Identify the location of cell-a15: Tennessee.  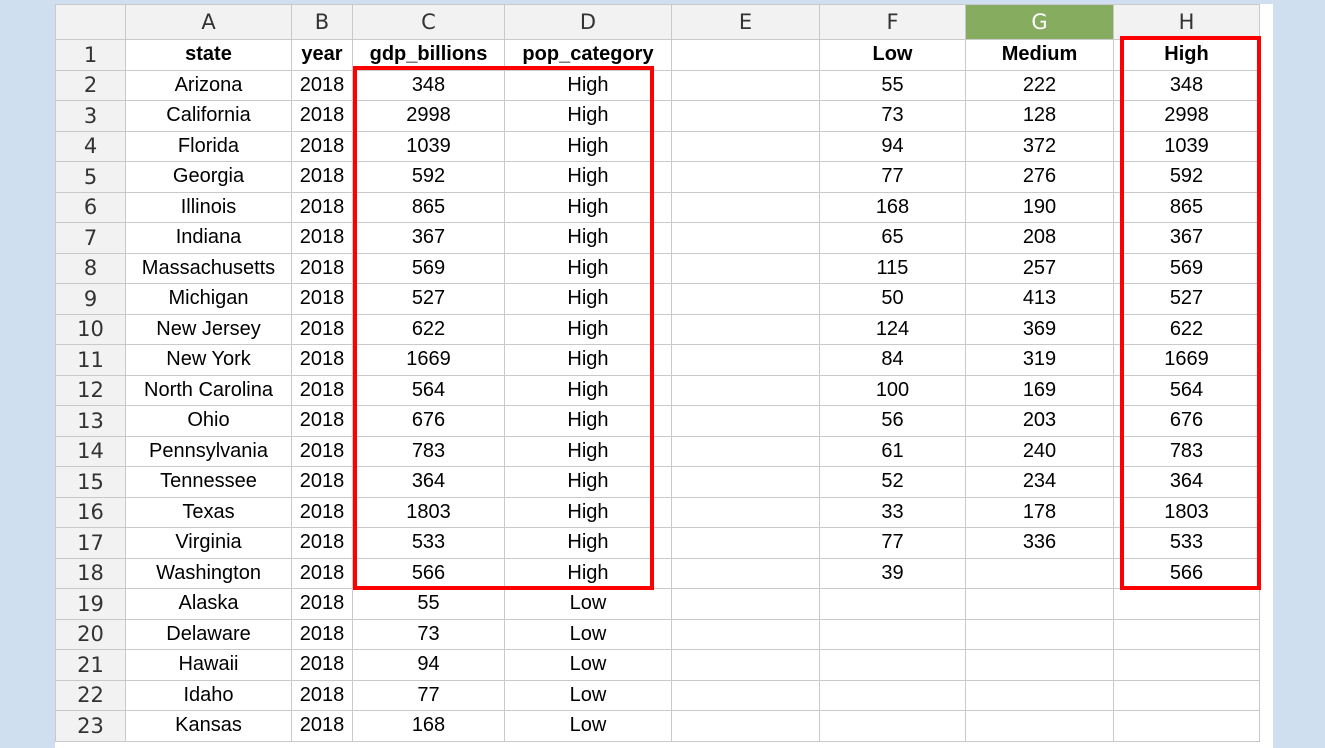
(208, 482).